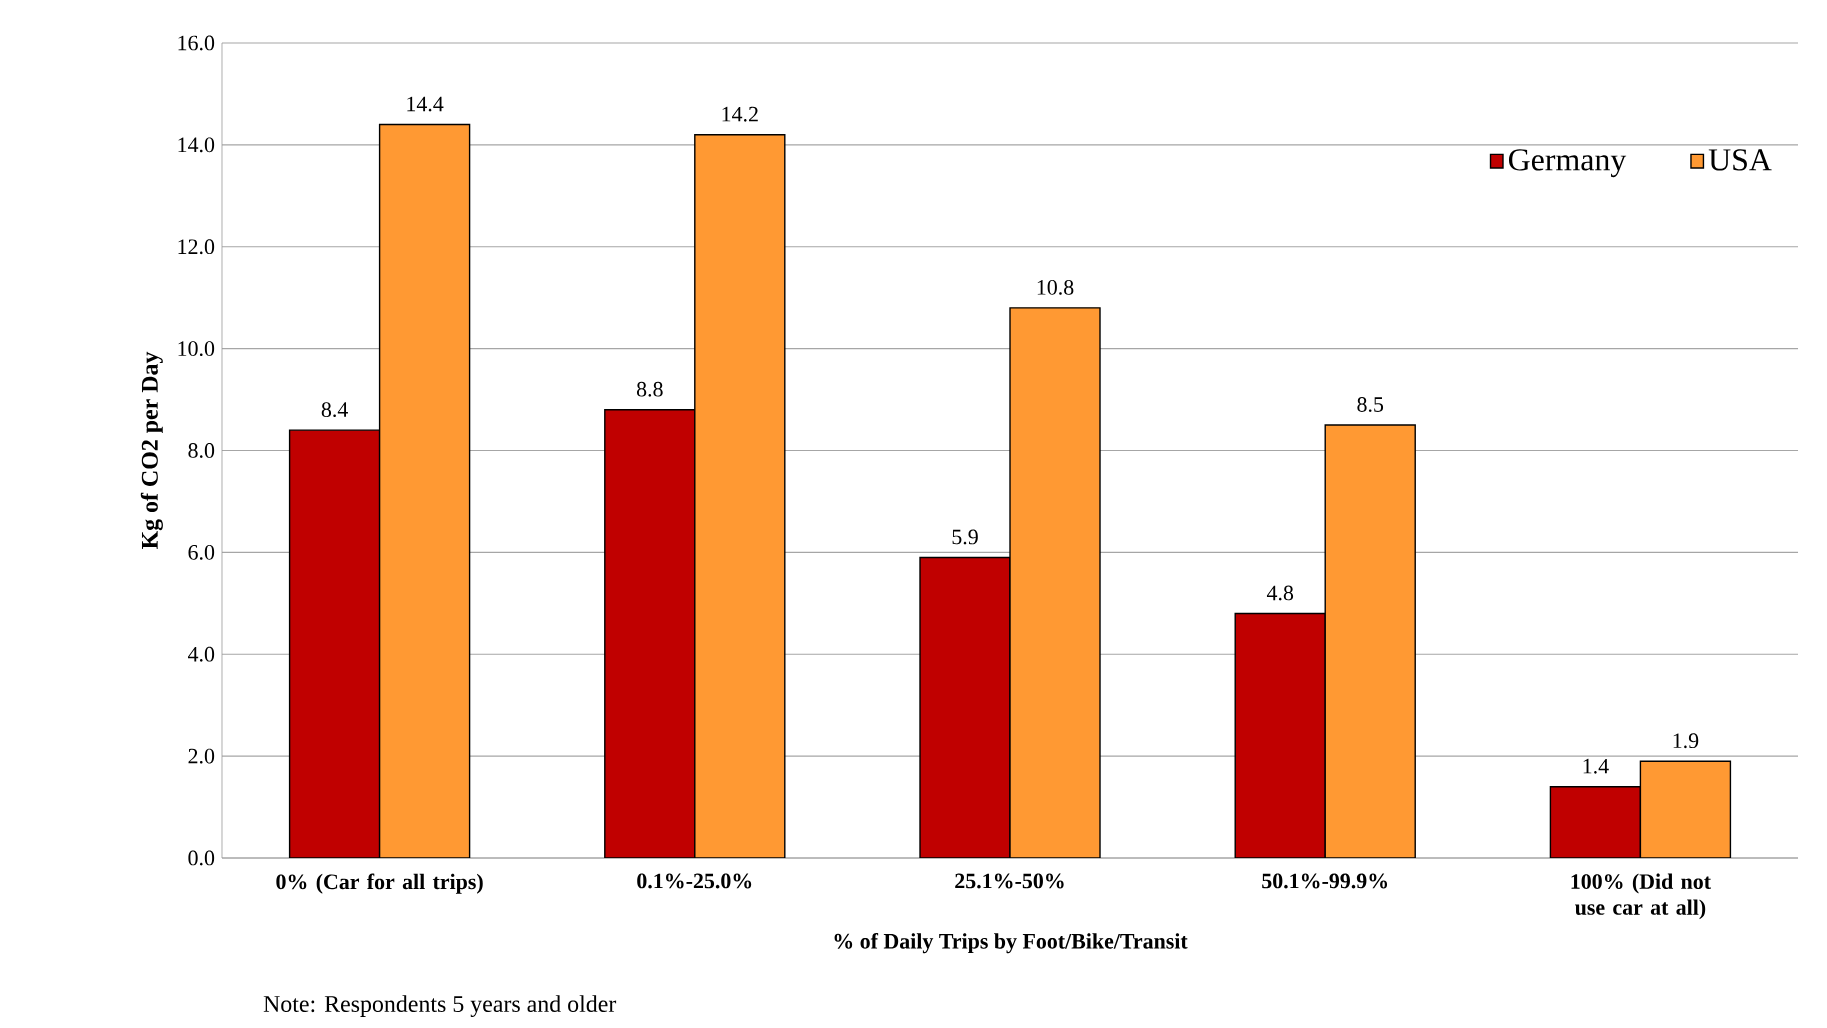 Image resolution: width=1827 pixels, height=1028 pixels. Describe the element at coordinates (965, 537) in the screenshot. I see `data-label: 5.9` at that location.